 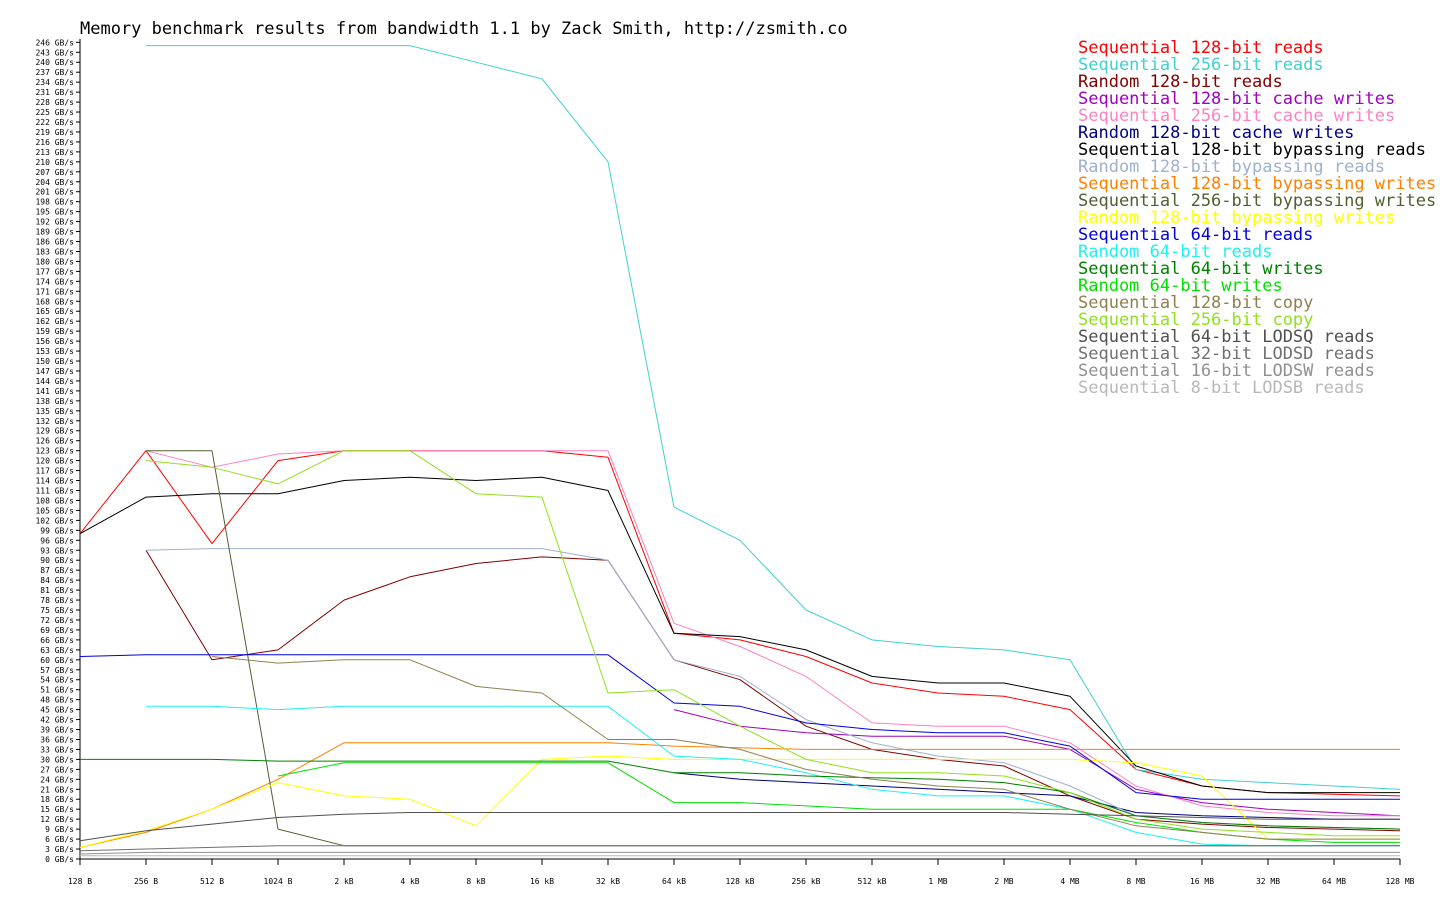 What do you see at coordinates (54, 202) in the screenshot?
I see `y-tick-label: 198 GB/s` at bounding box center [54, 202].